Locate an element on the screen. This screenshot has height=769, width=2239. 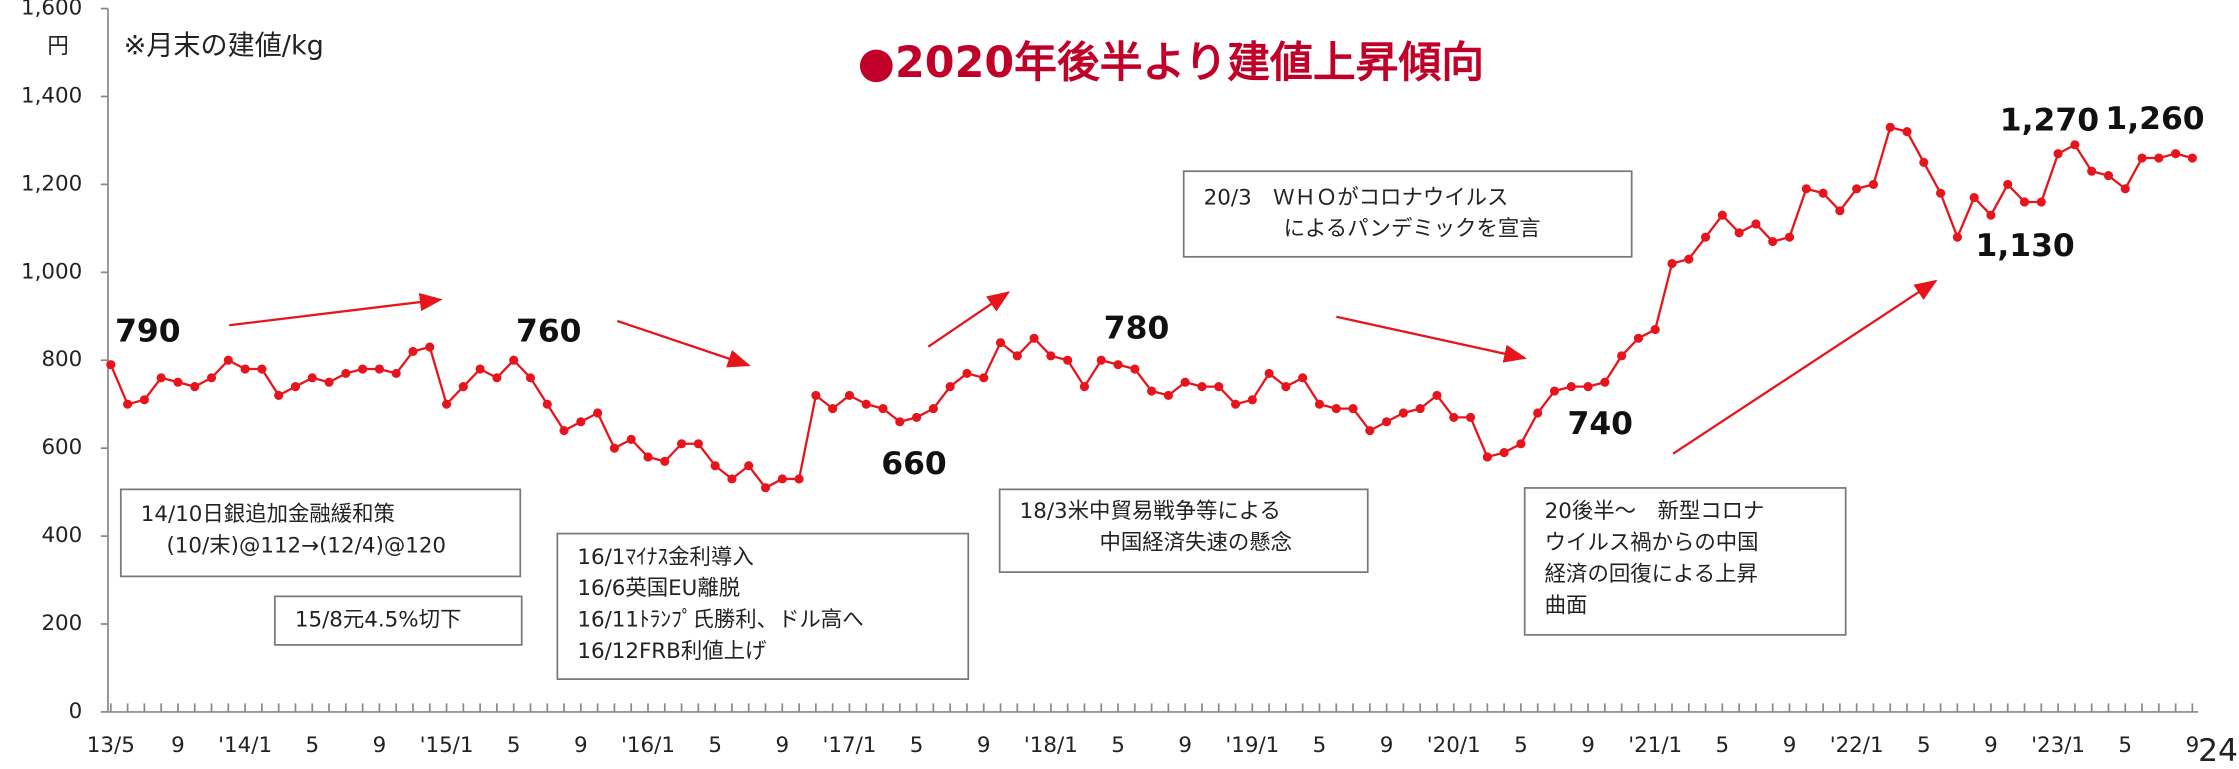
x-tick-label: 13/5 is located at coordinates (111, 745).